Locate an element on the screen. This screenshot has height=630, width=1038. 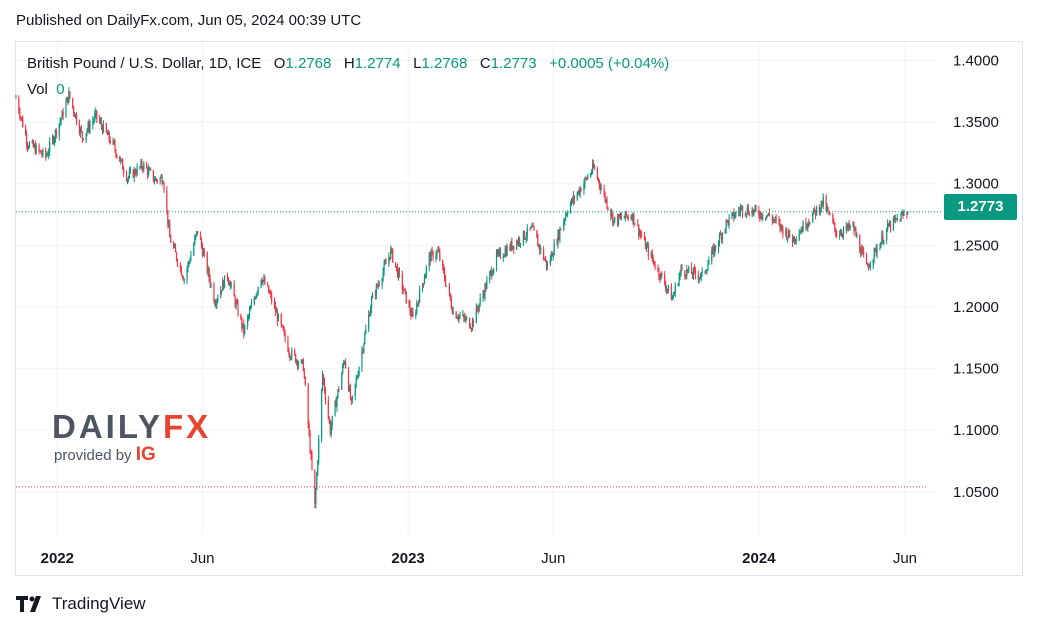
x-tick-label: 2023 is located at coordinates (407, 558).